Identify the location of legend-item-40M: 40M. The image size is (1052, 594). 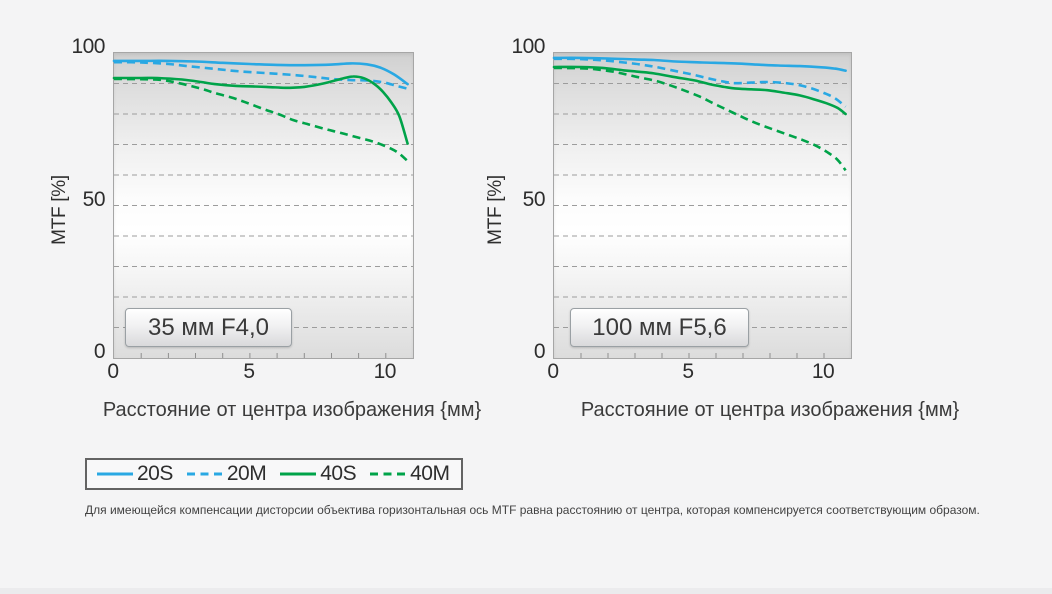
(409, 474).